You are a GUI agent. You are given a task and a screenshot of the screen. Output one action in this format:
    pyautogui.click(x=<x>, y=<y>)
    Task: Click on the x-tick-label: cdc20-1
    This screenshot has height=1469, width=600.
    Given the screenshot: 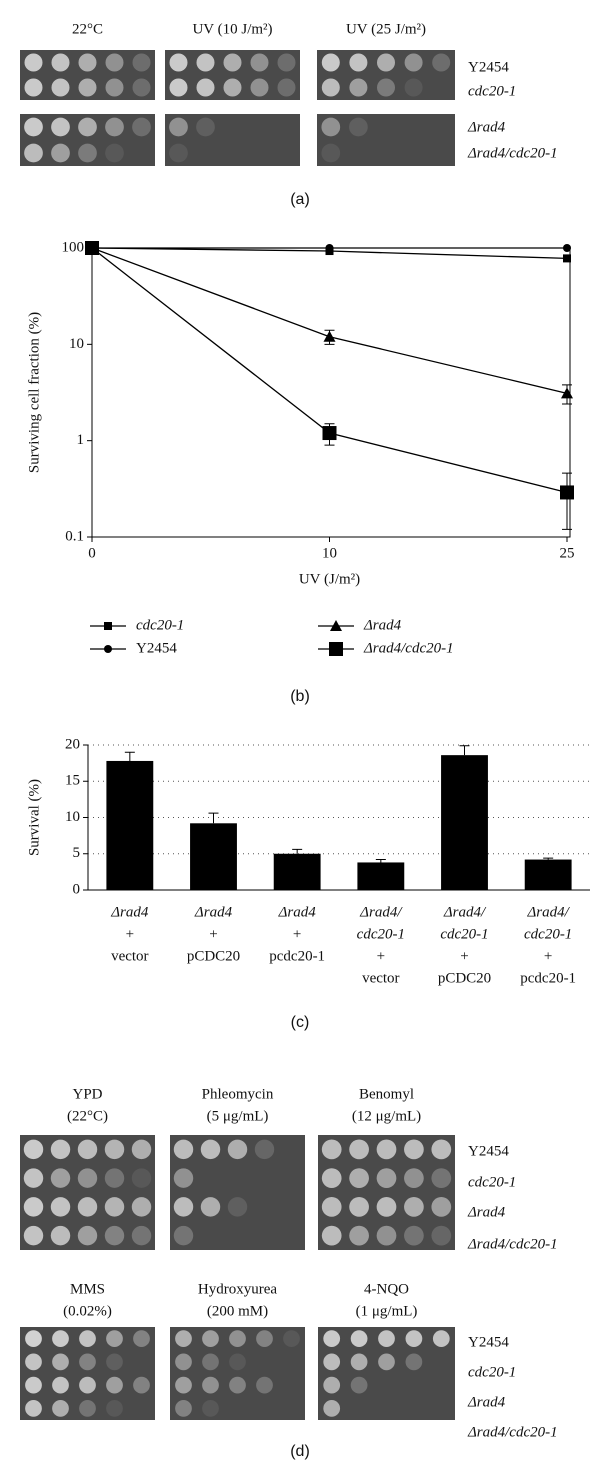 What is the action you would take?
    pyautogui.click(x=381, y=934)
    